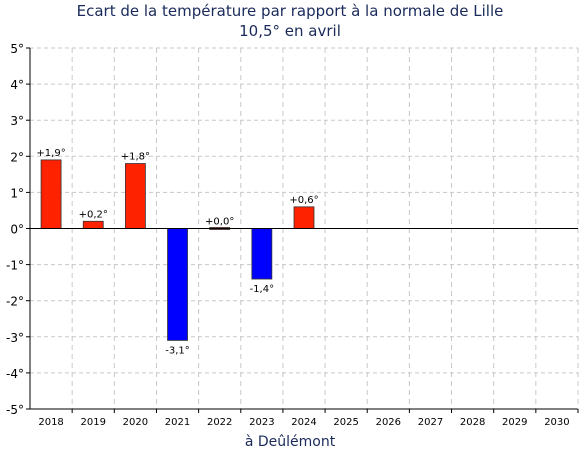  I want to click on data-label: -3,1°, so click(177, 350).